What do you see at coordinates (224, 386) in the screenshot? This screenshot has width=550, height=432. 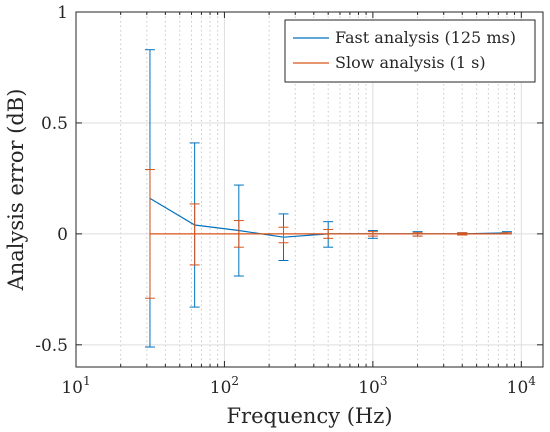 I see `x-tick-label: 10²` at bounding box center [224, 386].